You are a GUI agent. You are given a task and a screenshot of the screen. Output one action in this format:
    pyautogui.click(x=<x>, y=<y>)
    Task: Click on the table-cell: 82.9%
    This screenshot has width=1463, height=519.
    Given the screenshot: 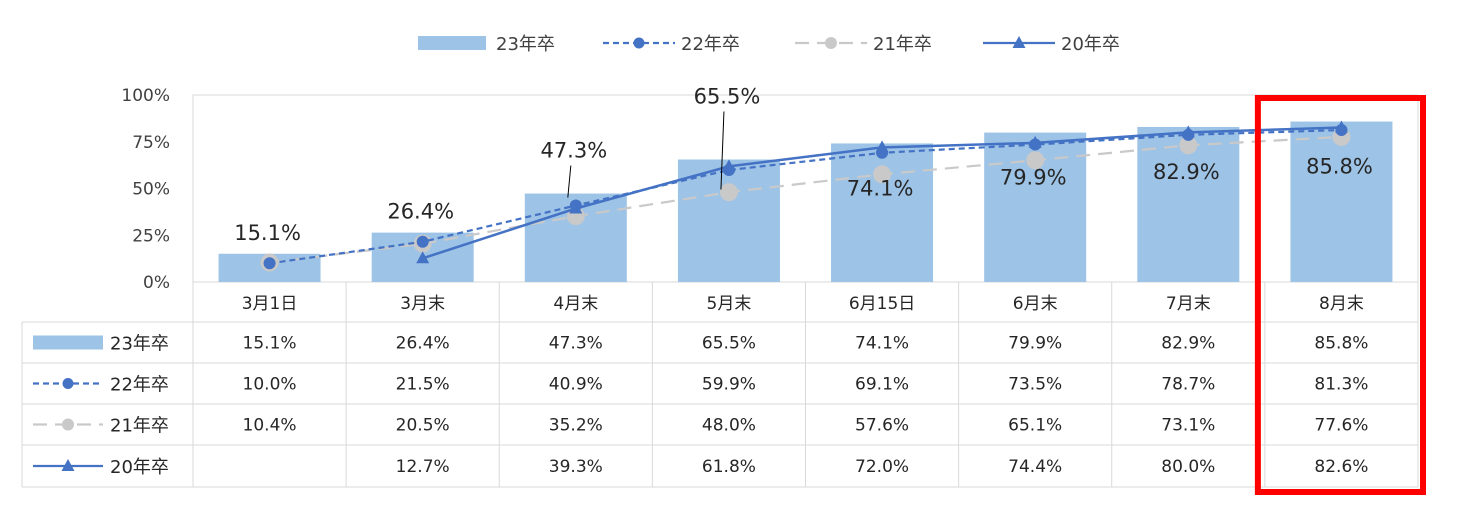 What is the action you would take?
    pyautogui.click(x=1188, y=344)
    